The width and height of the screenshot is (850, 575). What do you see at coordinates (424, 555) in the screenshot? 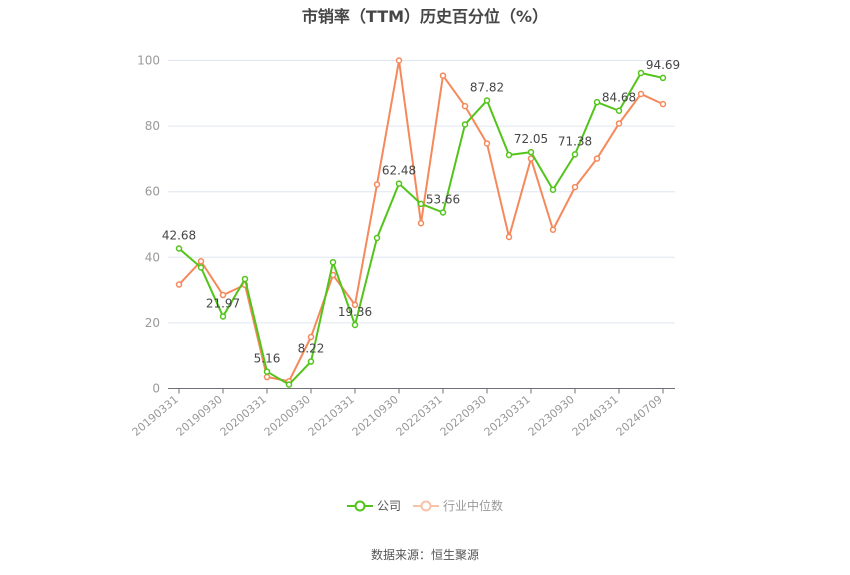
I see `data-source-note: 数据来源：恒生聚源` at bounding box center [424, 555].